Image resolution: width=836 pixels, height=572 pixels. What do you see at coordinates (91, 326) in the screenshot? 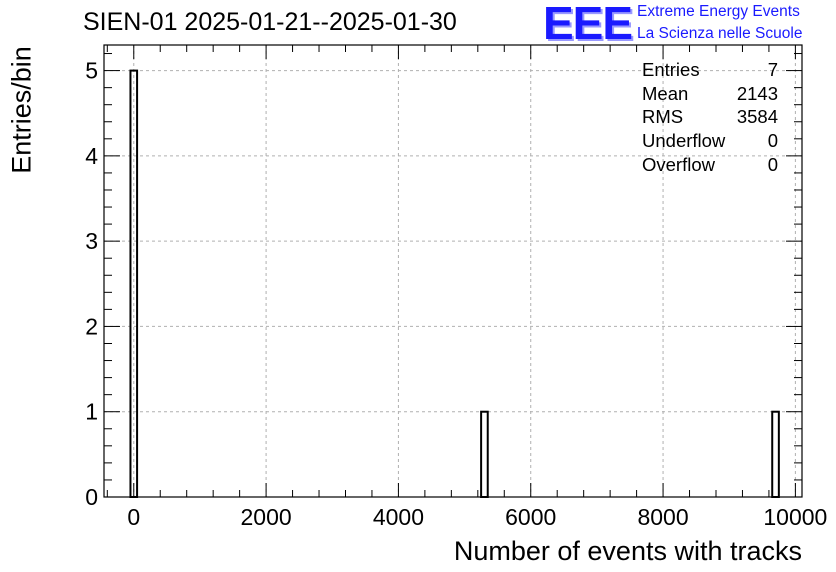
I see `y-tick-label: 2` at bounding box center [91, 326].